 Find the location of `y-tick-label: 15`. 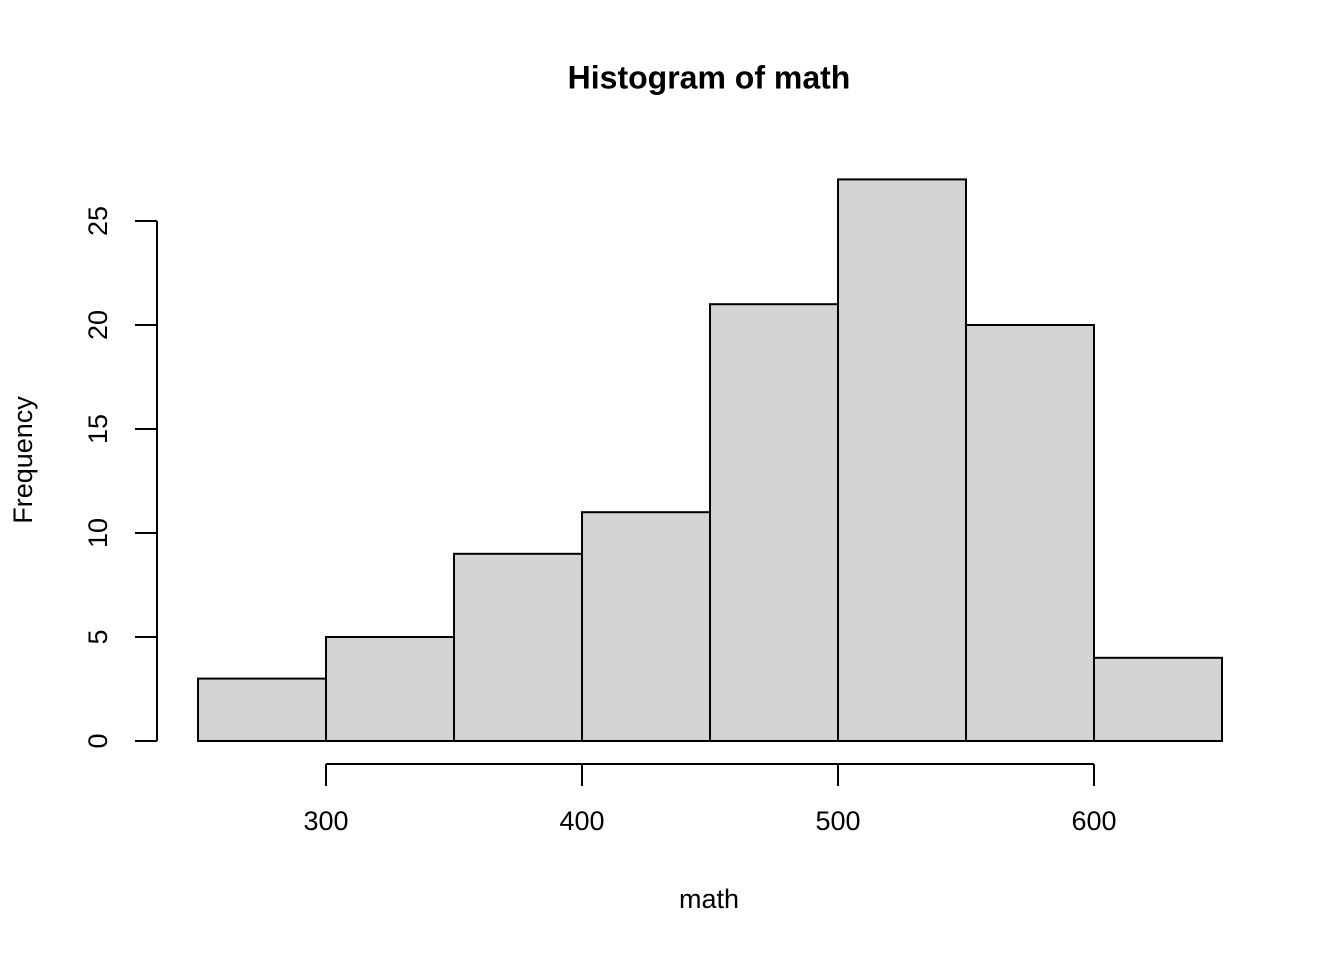

y-tick-label: 15 is located at coordinates (98, 429).